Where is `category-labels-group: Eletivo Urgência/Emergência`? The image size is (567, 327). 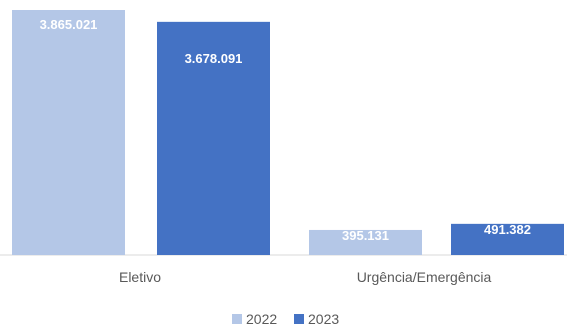 category-labels-group: Eletivo Urgência/Emergência is located at coordinates (305, 277).